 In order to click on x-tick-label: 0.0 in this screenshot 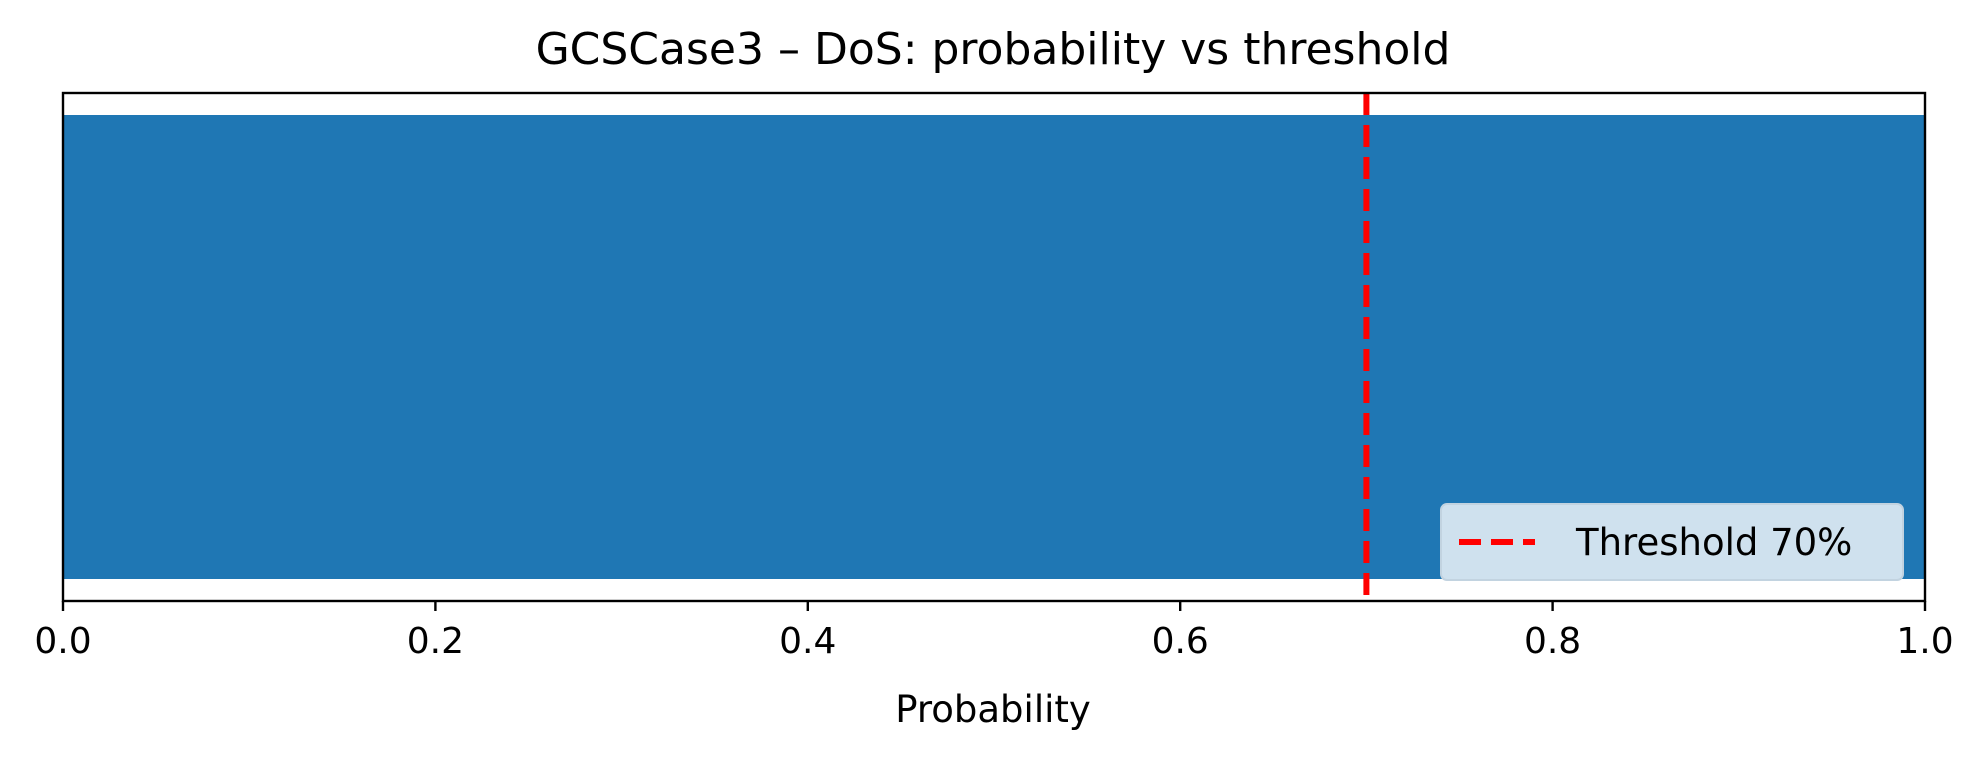, I will do `click(62, 641)`.